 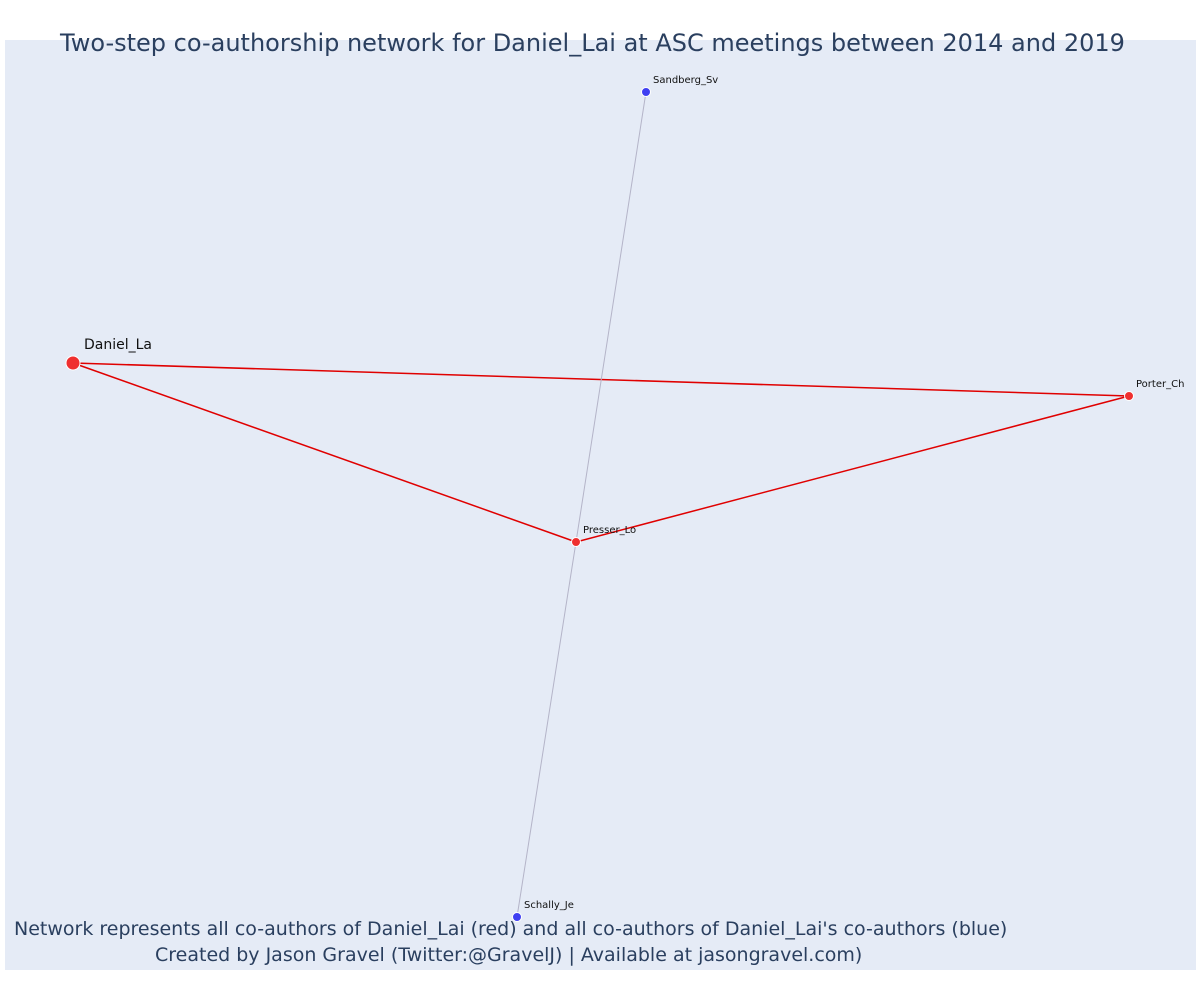 I want to click on node-label-Porter_Ch: Porter_Ch, so click(x=1160, y=384).